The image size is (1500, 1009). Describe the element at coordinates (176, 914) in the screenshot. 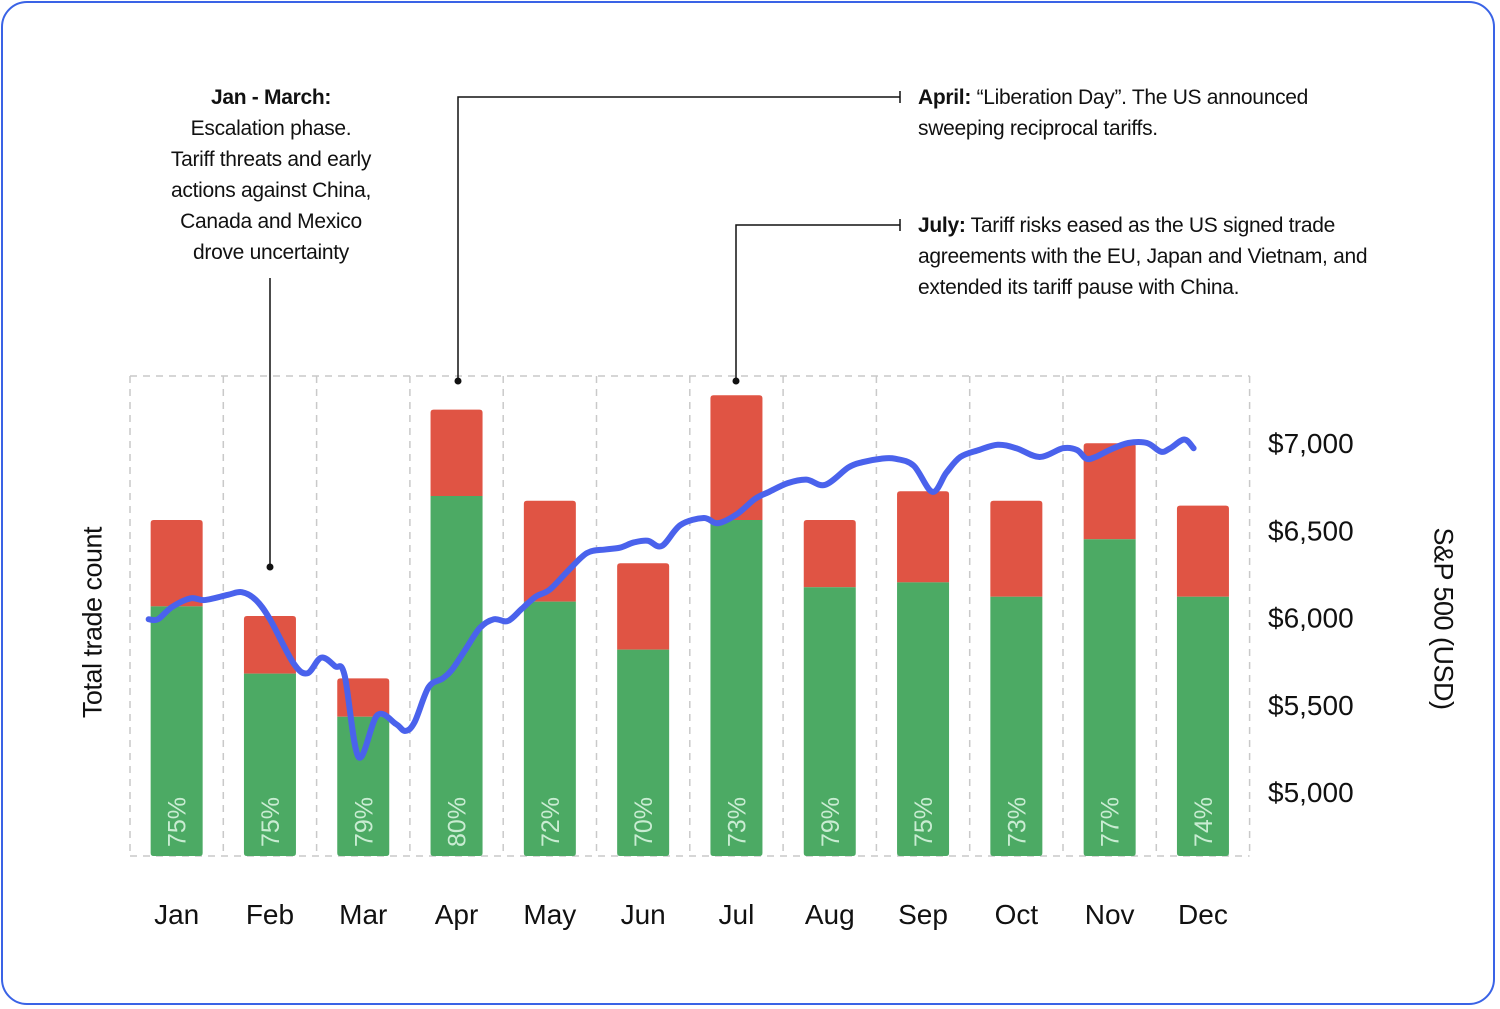

I see `x-tick-label: Jan` at that location.